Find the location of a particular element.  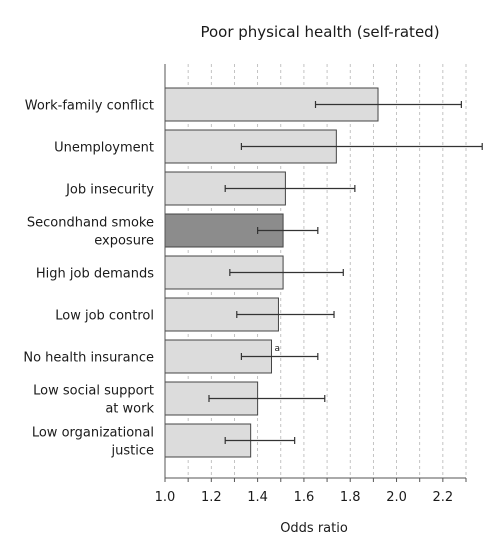

x-tick-label: 2.0 is located at coordinates (396, 497).